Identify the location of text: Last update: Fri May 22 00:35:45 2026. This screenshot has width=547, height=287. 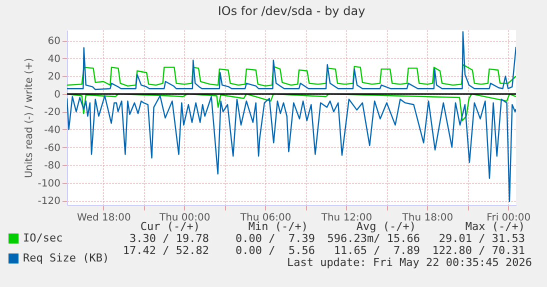
(409, 262).